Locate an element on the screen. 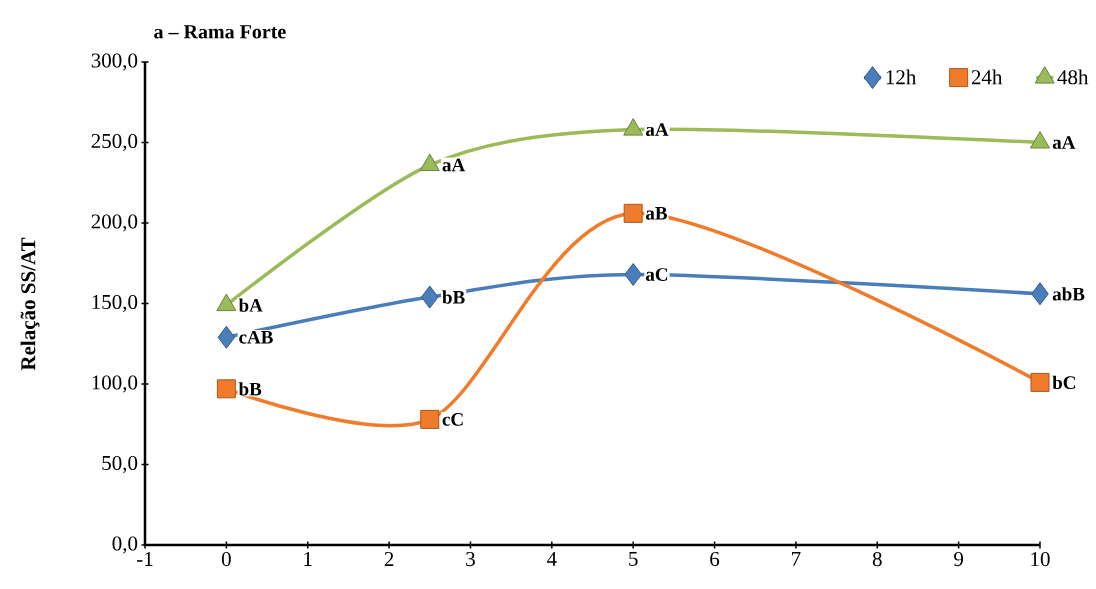 The width and height of the screenshot is (1096, 589). annotation: bA is located at coordinates (250, 305).